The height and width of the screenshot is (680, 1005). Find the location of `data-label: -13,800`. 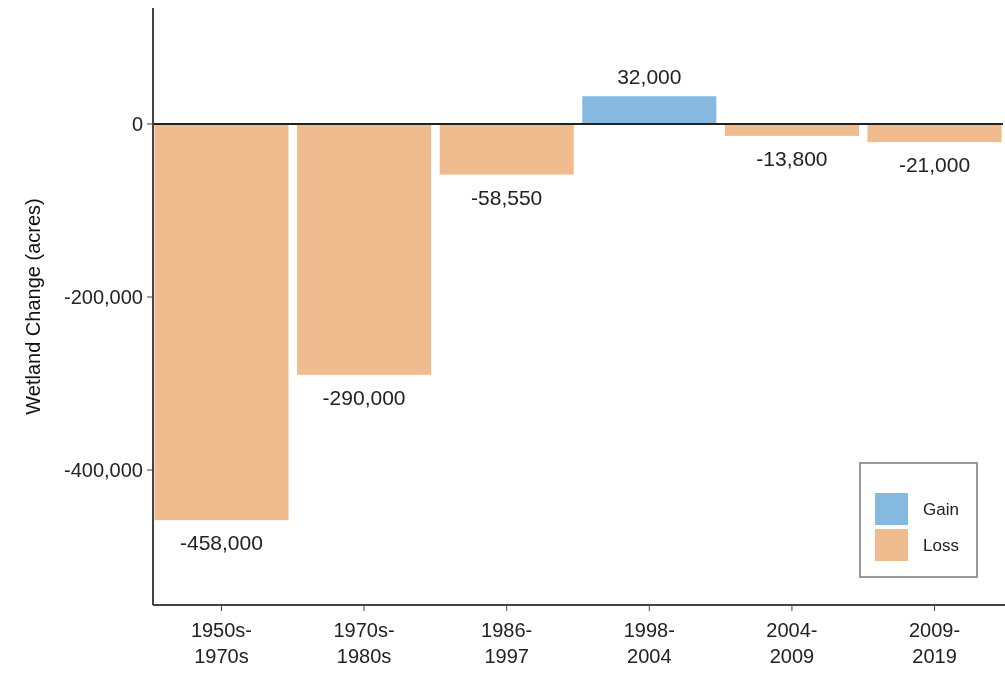

data-label: -13,800 is located at coordinates (792, 158).